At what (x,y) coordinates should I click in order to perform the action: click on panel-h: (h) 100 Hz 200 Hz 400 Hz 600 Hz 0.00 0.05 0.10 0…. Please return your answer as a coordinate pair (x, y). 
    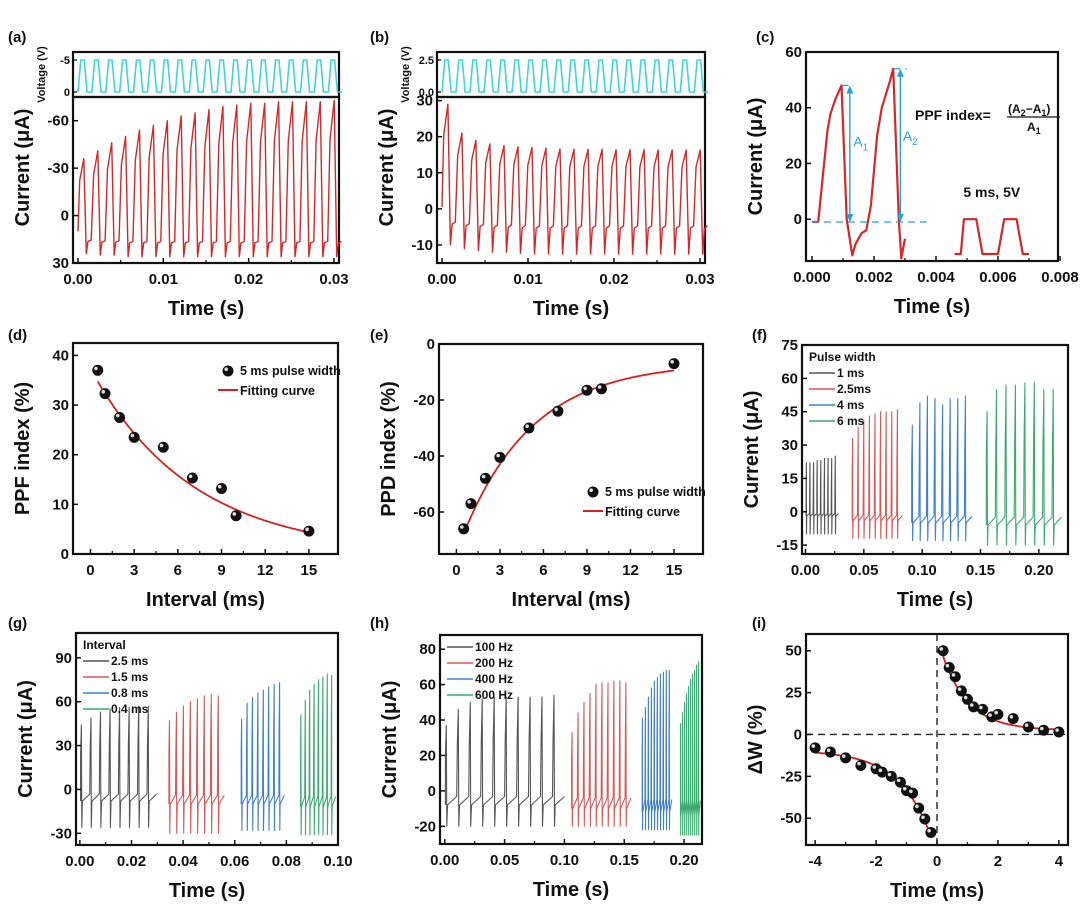
    Looking at the image, I should click on (537, 758).